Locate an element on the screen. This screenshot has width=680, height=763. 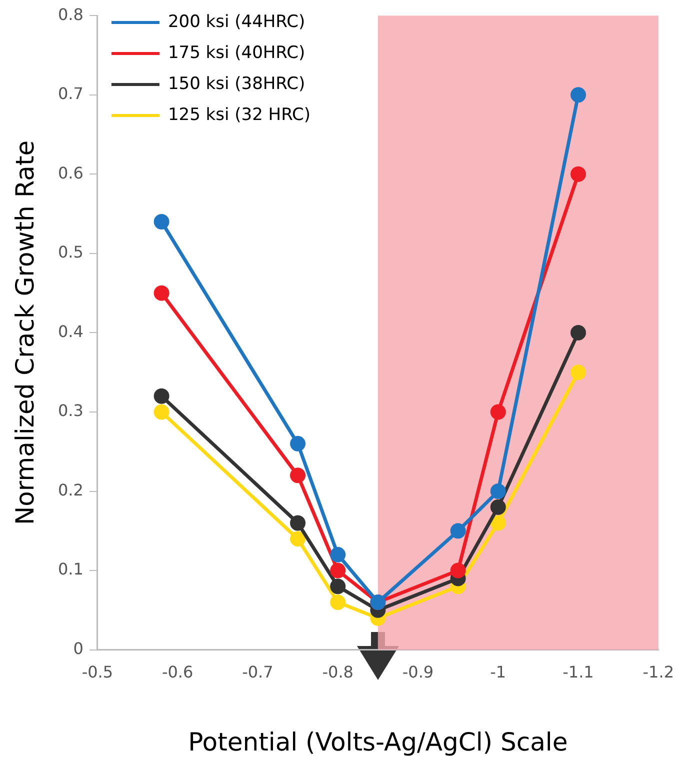
legend-label: 200 ksi (44HRC) is located at coordinates (237, 22).